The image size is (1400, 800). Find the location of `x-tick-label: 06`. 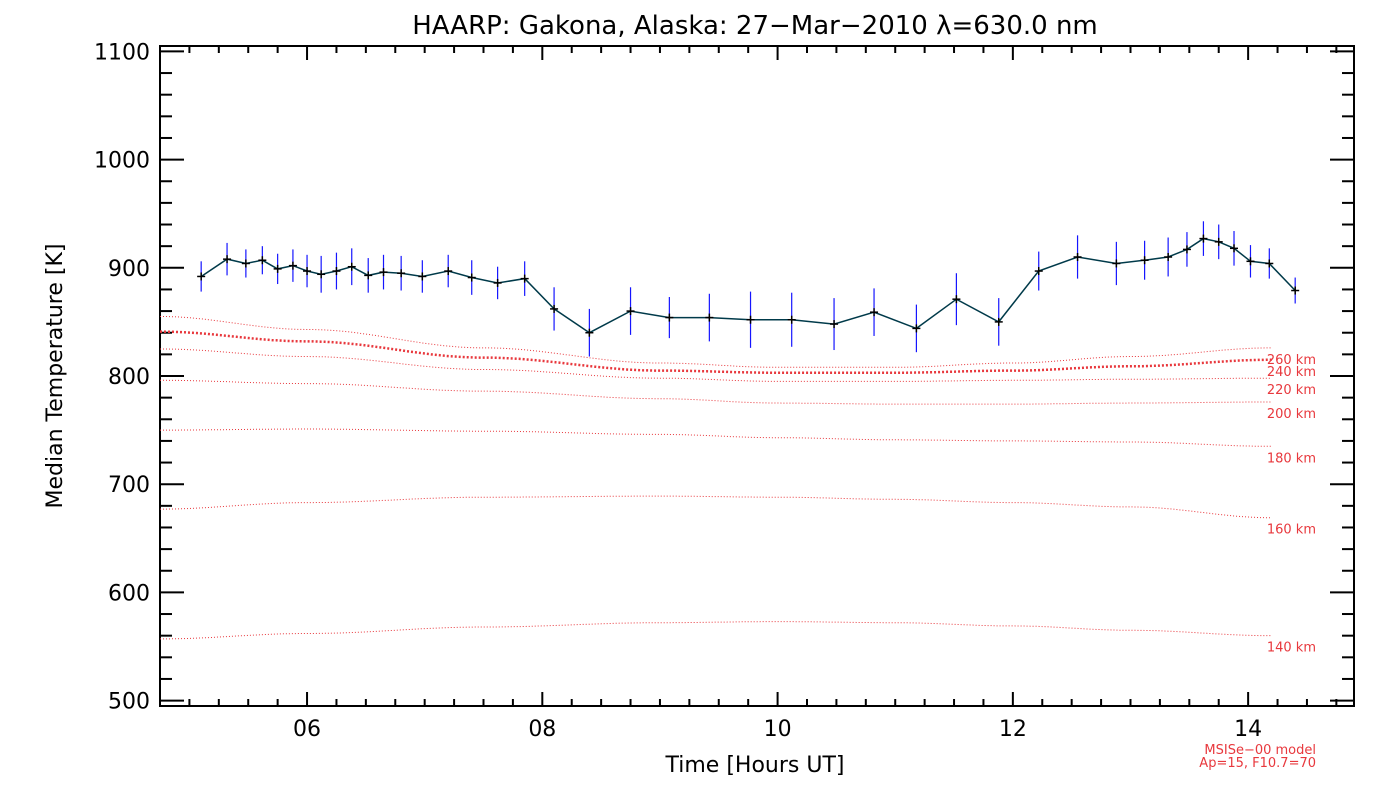

x-tick-label: 06 is located at coordinates (307, 729).